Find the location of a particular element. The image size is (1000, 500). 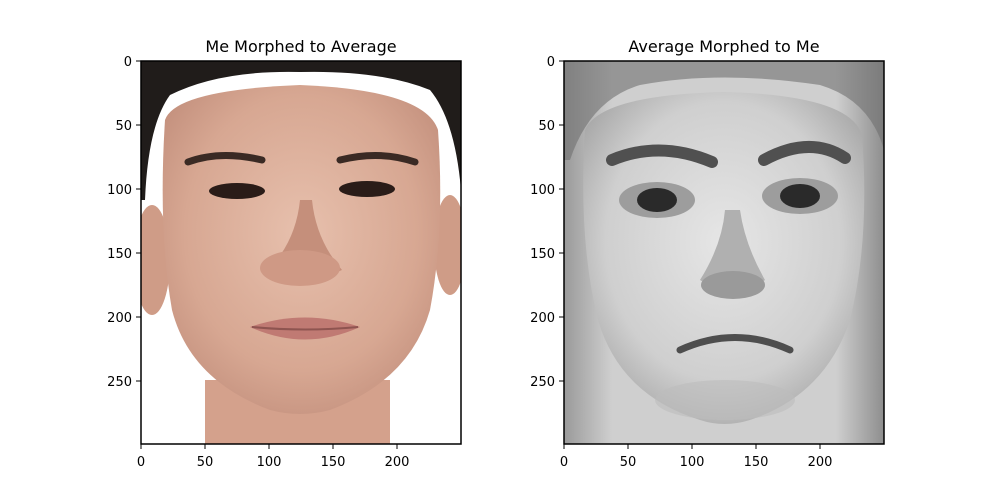

panel-right-x-axis: 0 50 100 150 200 is located at coordinates (696, 457).